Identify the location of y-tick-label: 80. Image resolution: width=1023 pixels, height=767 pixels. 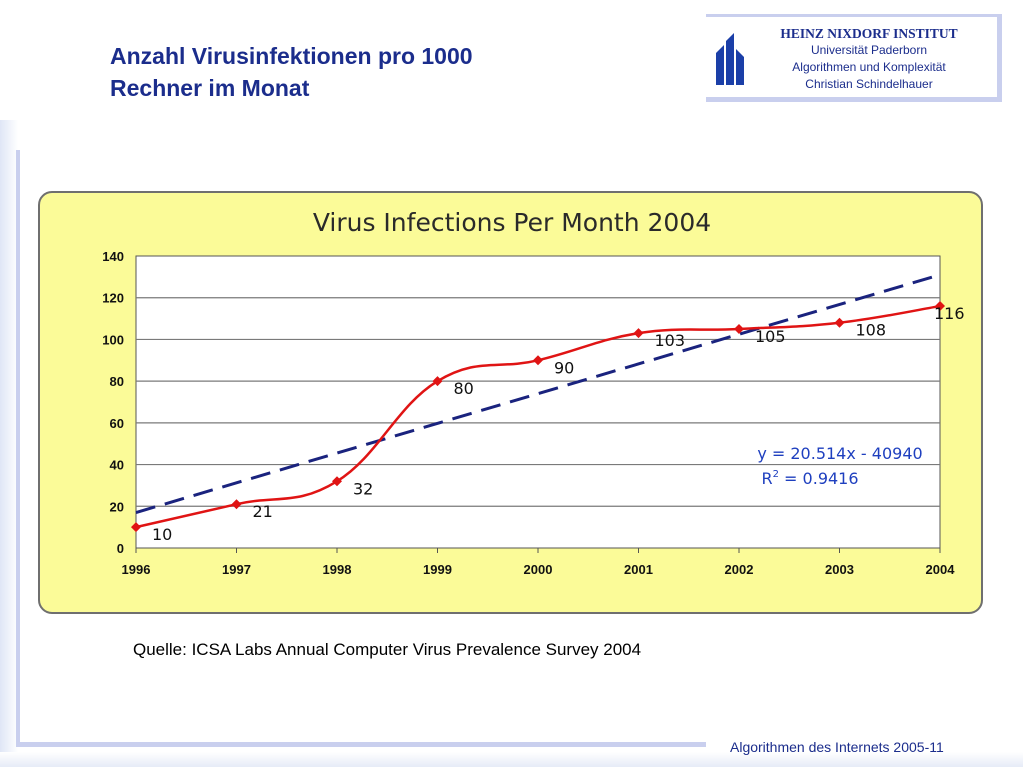
(117, 381).